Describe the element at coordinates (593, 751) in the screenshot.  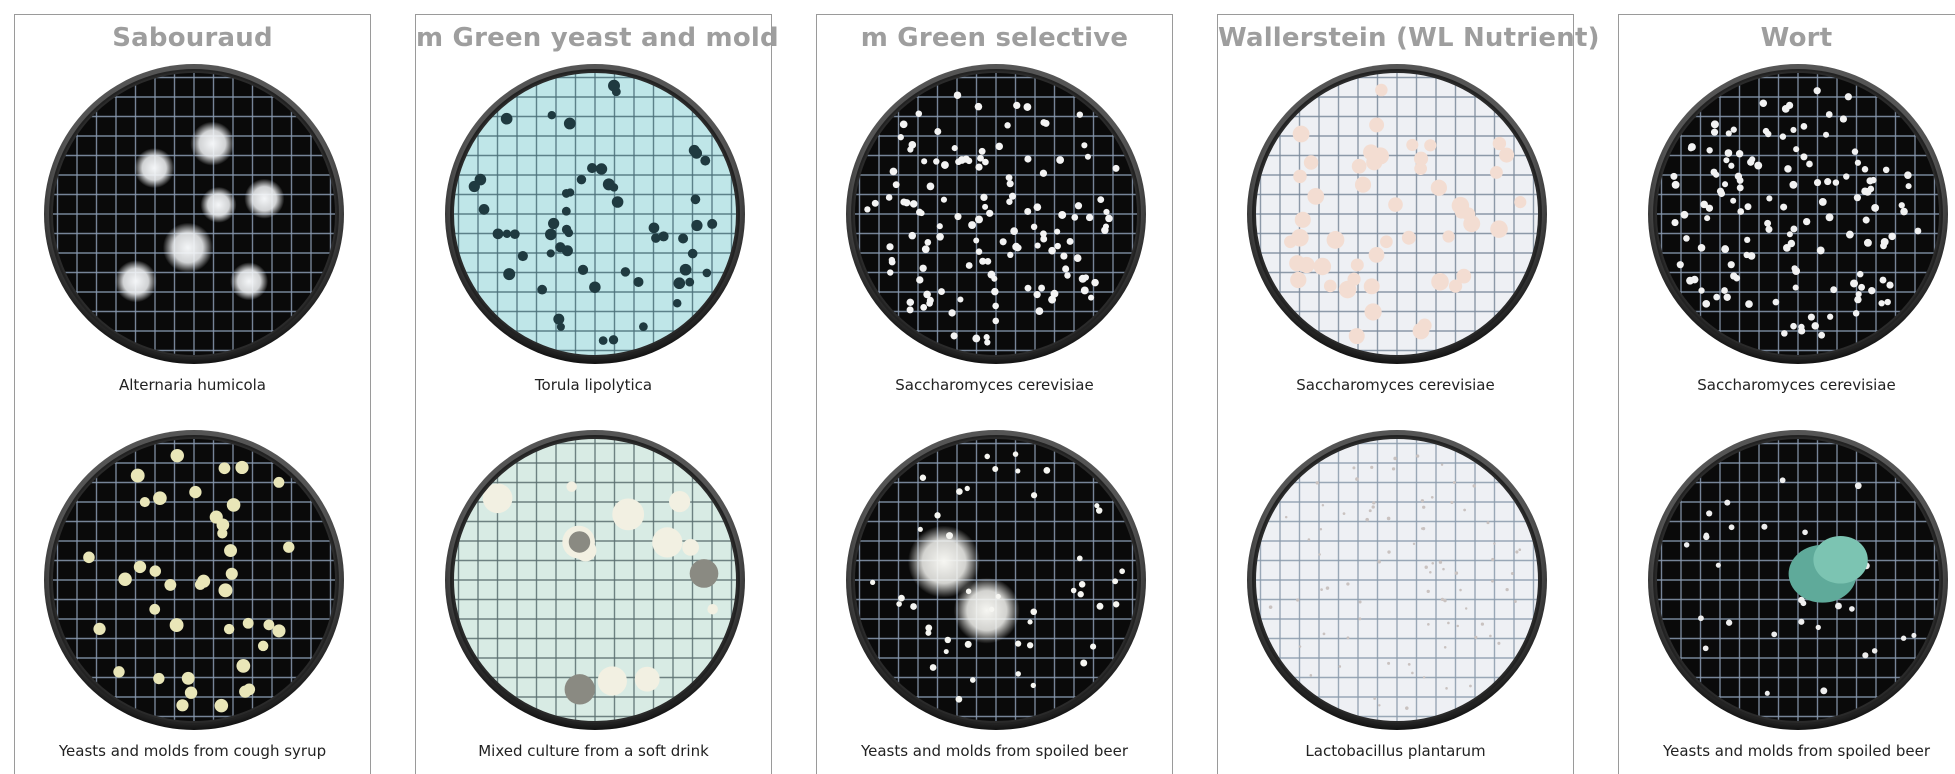
I see `dish-caption: Mixed culture from a soft drink` at that location.